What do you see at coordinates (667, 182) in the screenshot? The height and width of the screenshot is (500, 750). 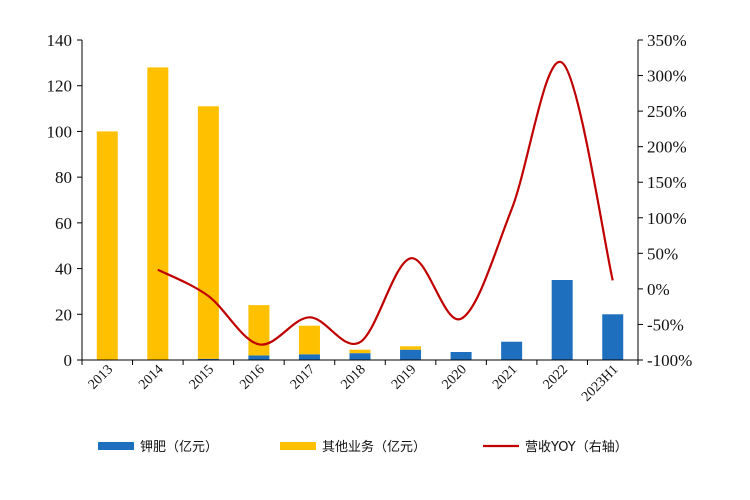 I see `right-tick-label: 150%` at bounding box center [667, 182].